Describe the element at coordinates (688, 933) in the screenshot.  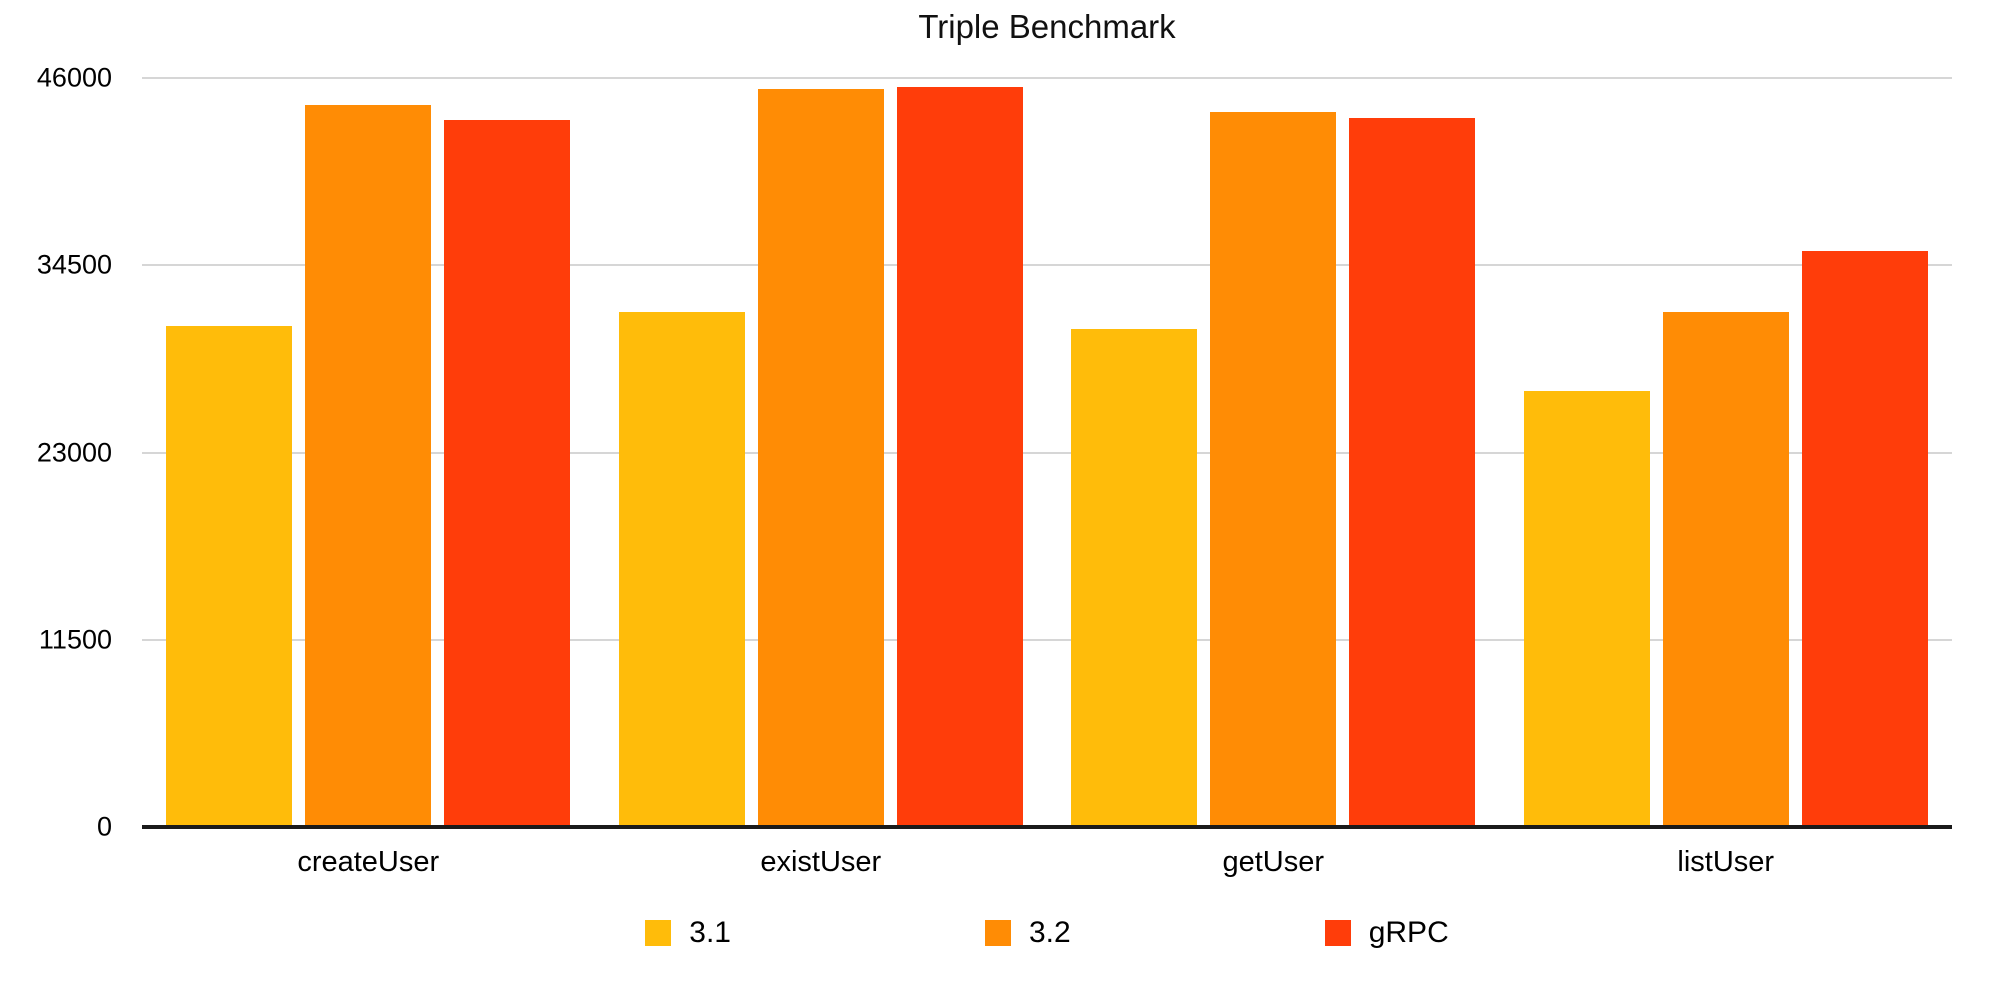
I see `legend-item-3.1: 3.1` at that location.